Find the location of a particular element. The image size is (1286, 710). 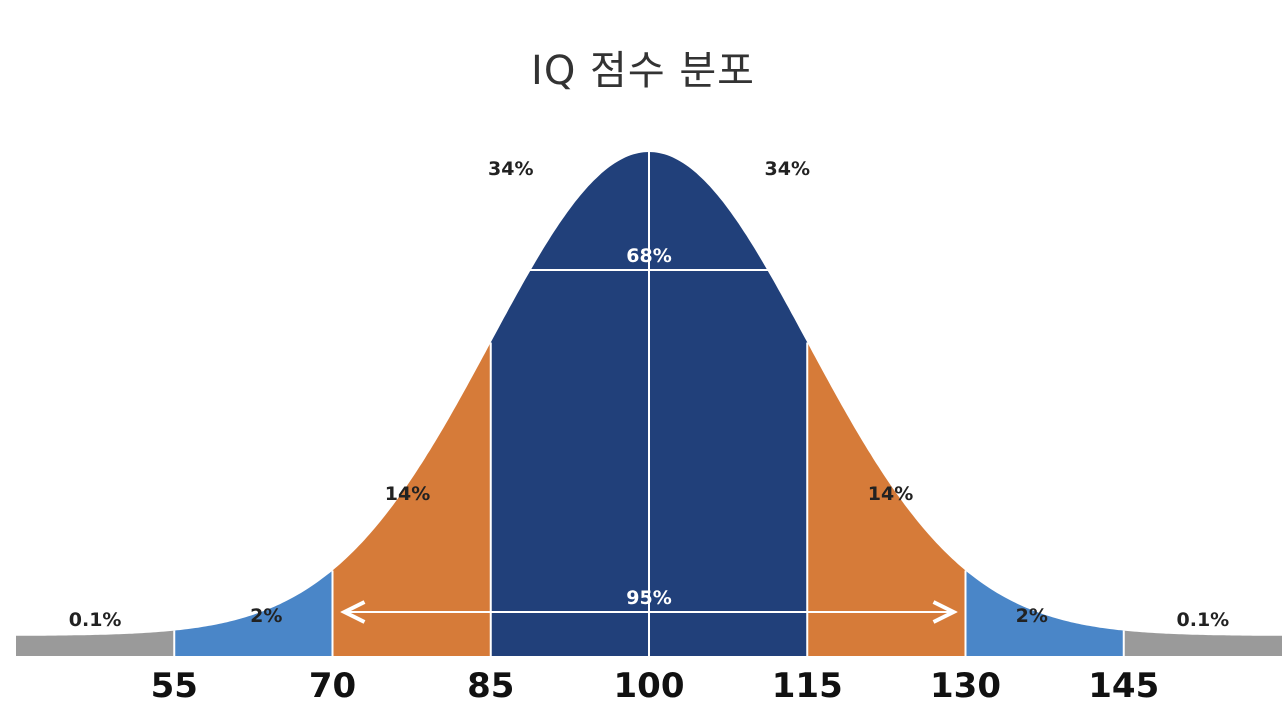

x-tick-label-0: 55 is located at coordinates (174, 686).